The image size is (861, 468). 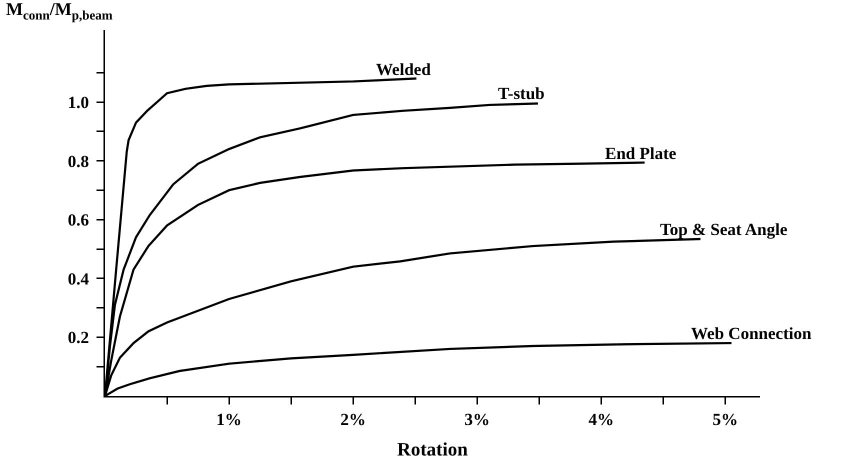 I want to click on x-tick-label: 4%, so click(x=601, y=419).